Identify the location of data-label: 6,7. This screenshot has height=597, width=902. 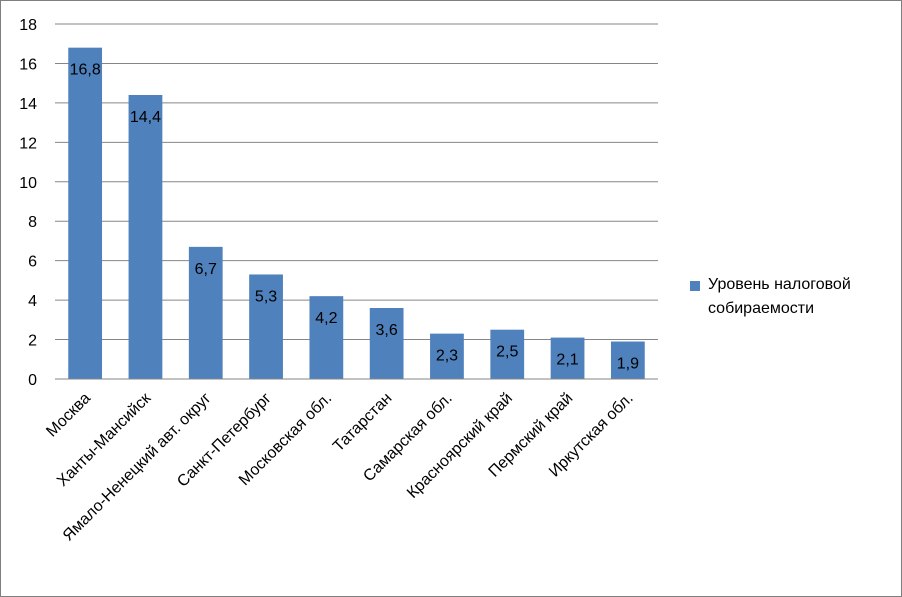
(206, 269).